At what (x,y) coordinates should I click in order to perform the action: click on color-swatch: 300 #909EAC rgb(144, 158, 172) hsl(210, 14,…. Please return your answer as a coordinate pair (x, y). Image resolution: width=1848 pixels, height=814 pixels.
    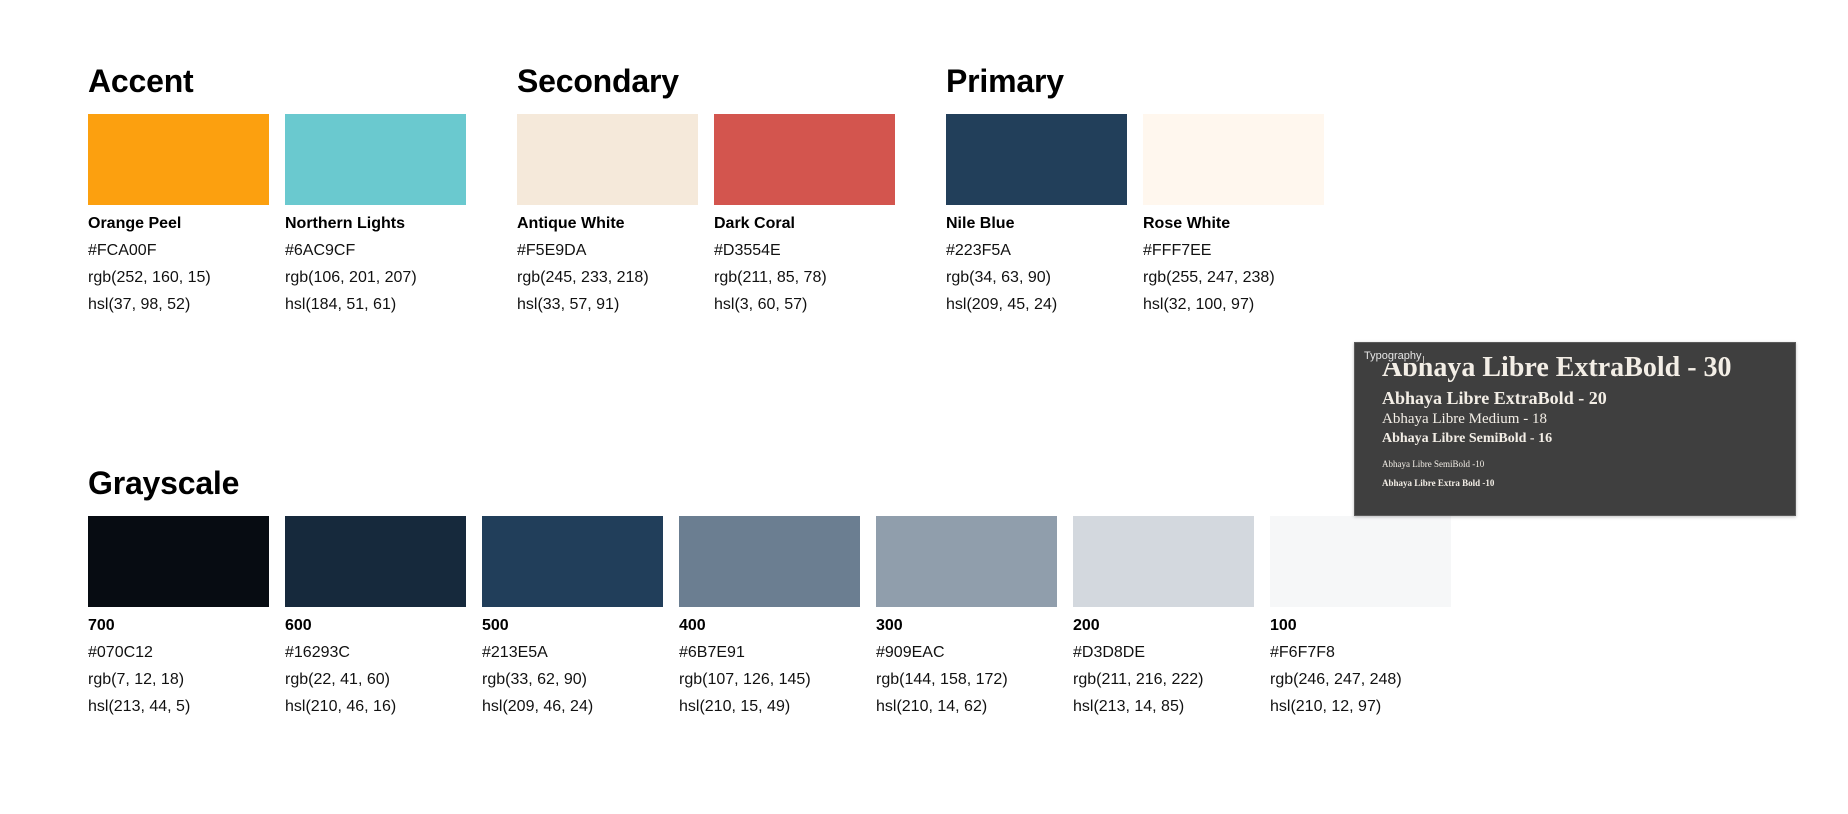
    Looking at the image, I should click on (966, 616).